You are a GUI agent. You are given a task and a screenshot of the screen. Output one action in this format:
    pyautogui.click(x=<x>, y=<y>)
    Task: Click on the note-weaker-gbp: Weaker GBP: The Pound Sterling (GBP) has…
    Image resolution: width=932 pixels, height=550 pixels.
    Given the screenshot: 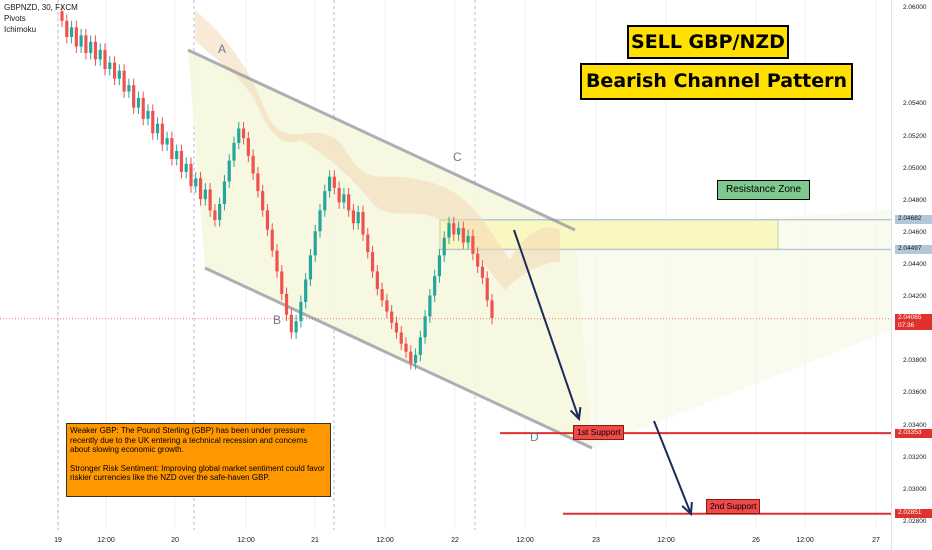 What is the action you would take?
    pyautogui.click(x=189, y=440)
    